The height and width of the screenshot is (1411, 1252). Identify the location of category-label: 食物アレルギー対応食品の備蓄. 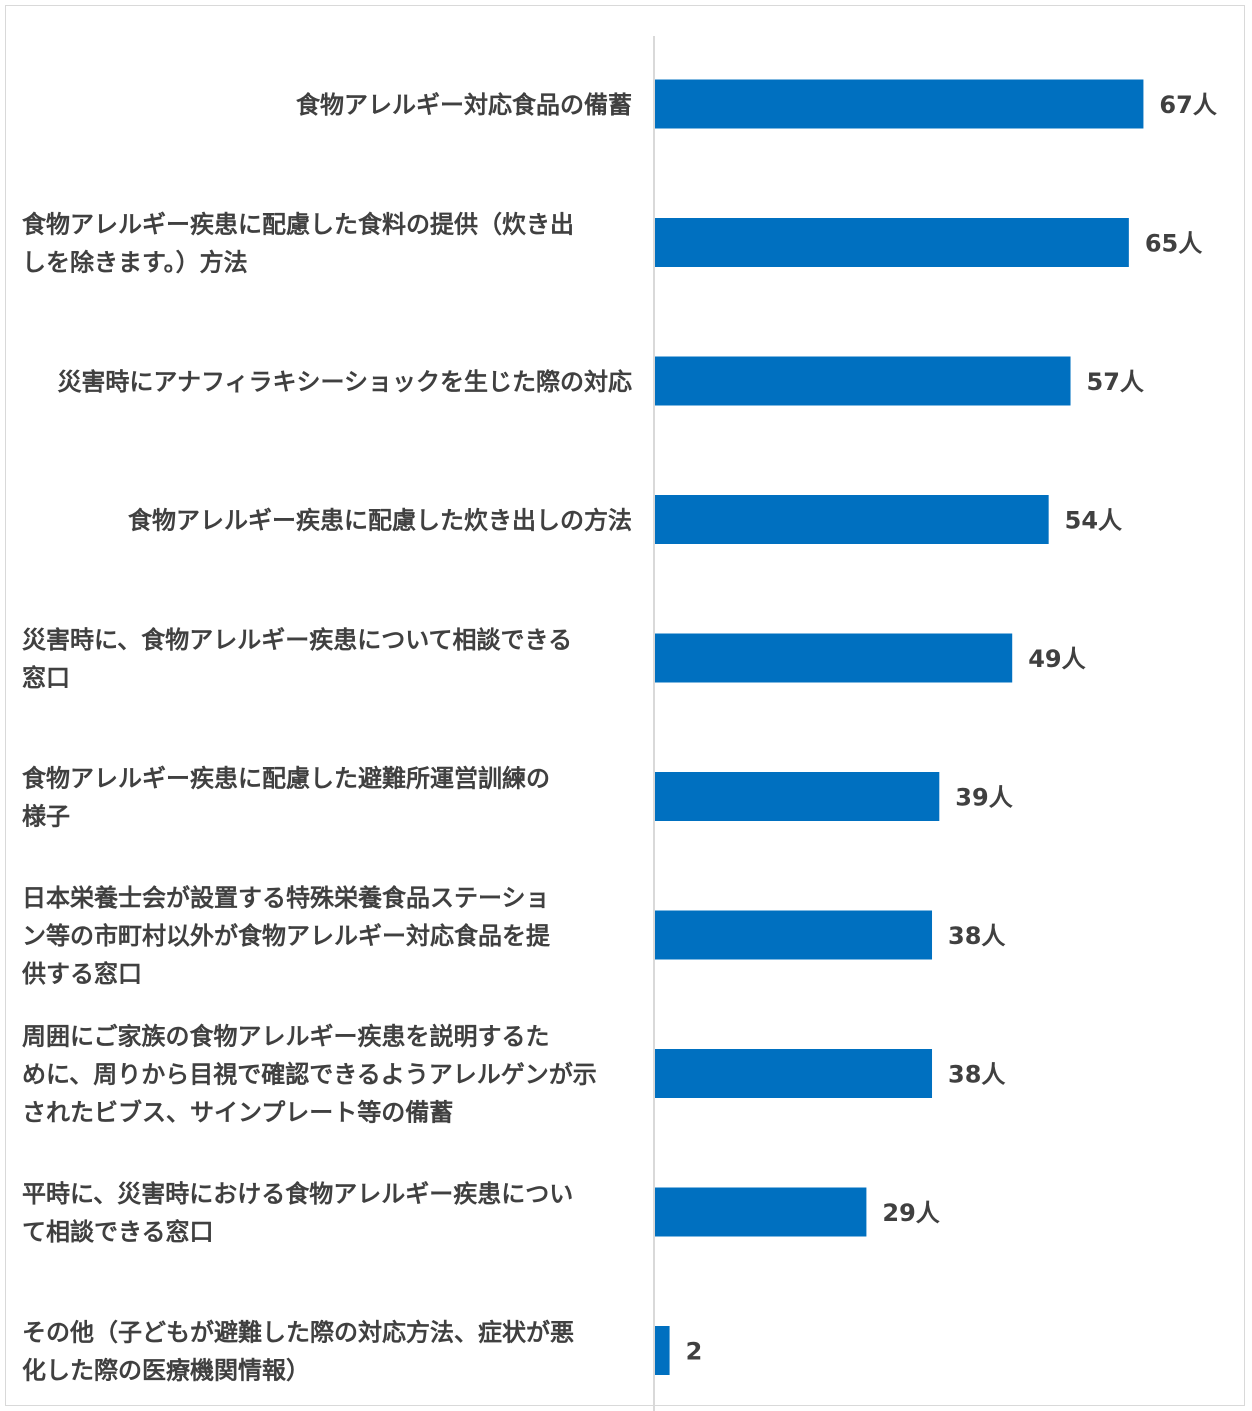
(464, 105).